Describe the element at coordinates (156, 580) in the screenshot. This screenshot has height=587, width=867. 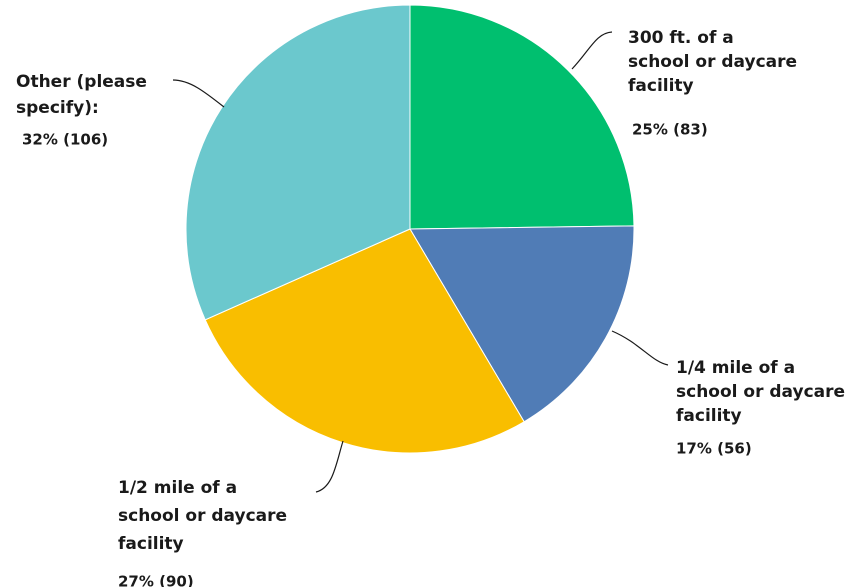
I see `slice-value-label-3: 27% (90)` at that location.